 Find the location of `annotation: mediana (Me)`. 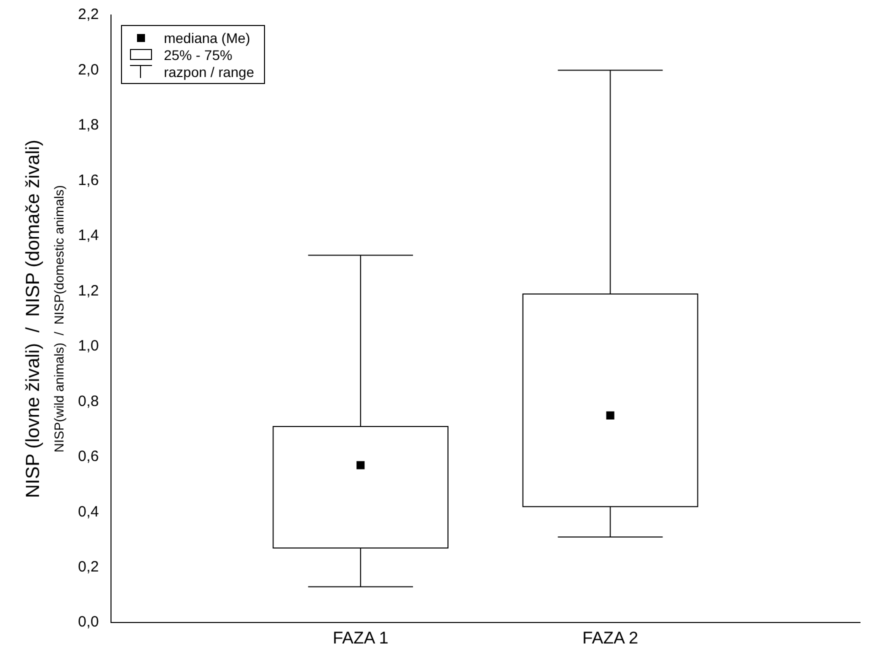

annotation: mediana (Me) is located at coordinates (207, 38).